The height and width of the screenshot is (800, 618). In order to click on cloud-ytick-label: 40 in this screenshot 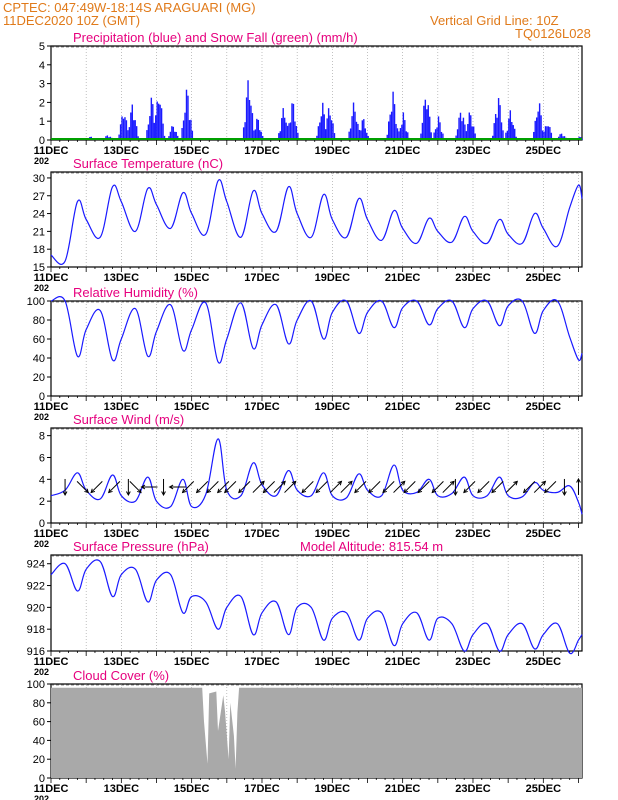, I will do `click(39, 741)`.